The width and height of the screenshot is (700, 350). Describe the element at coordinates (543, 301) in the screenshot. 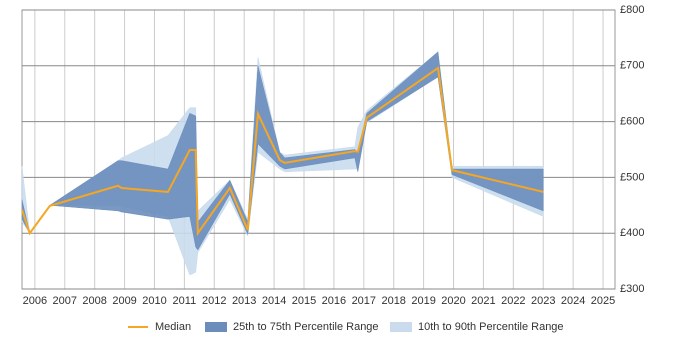

I see `x-tick-label: 2023` at that location.